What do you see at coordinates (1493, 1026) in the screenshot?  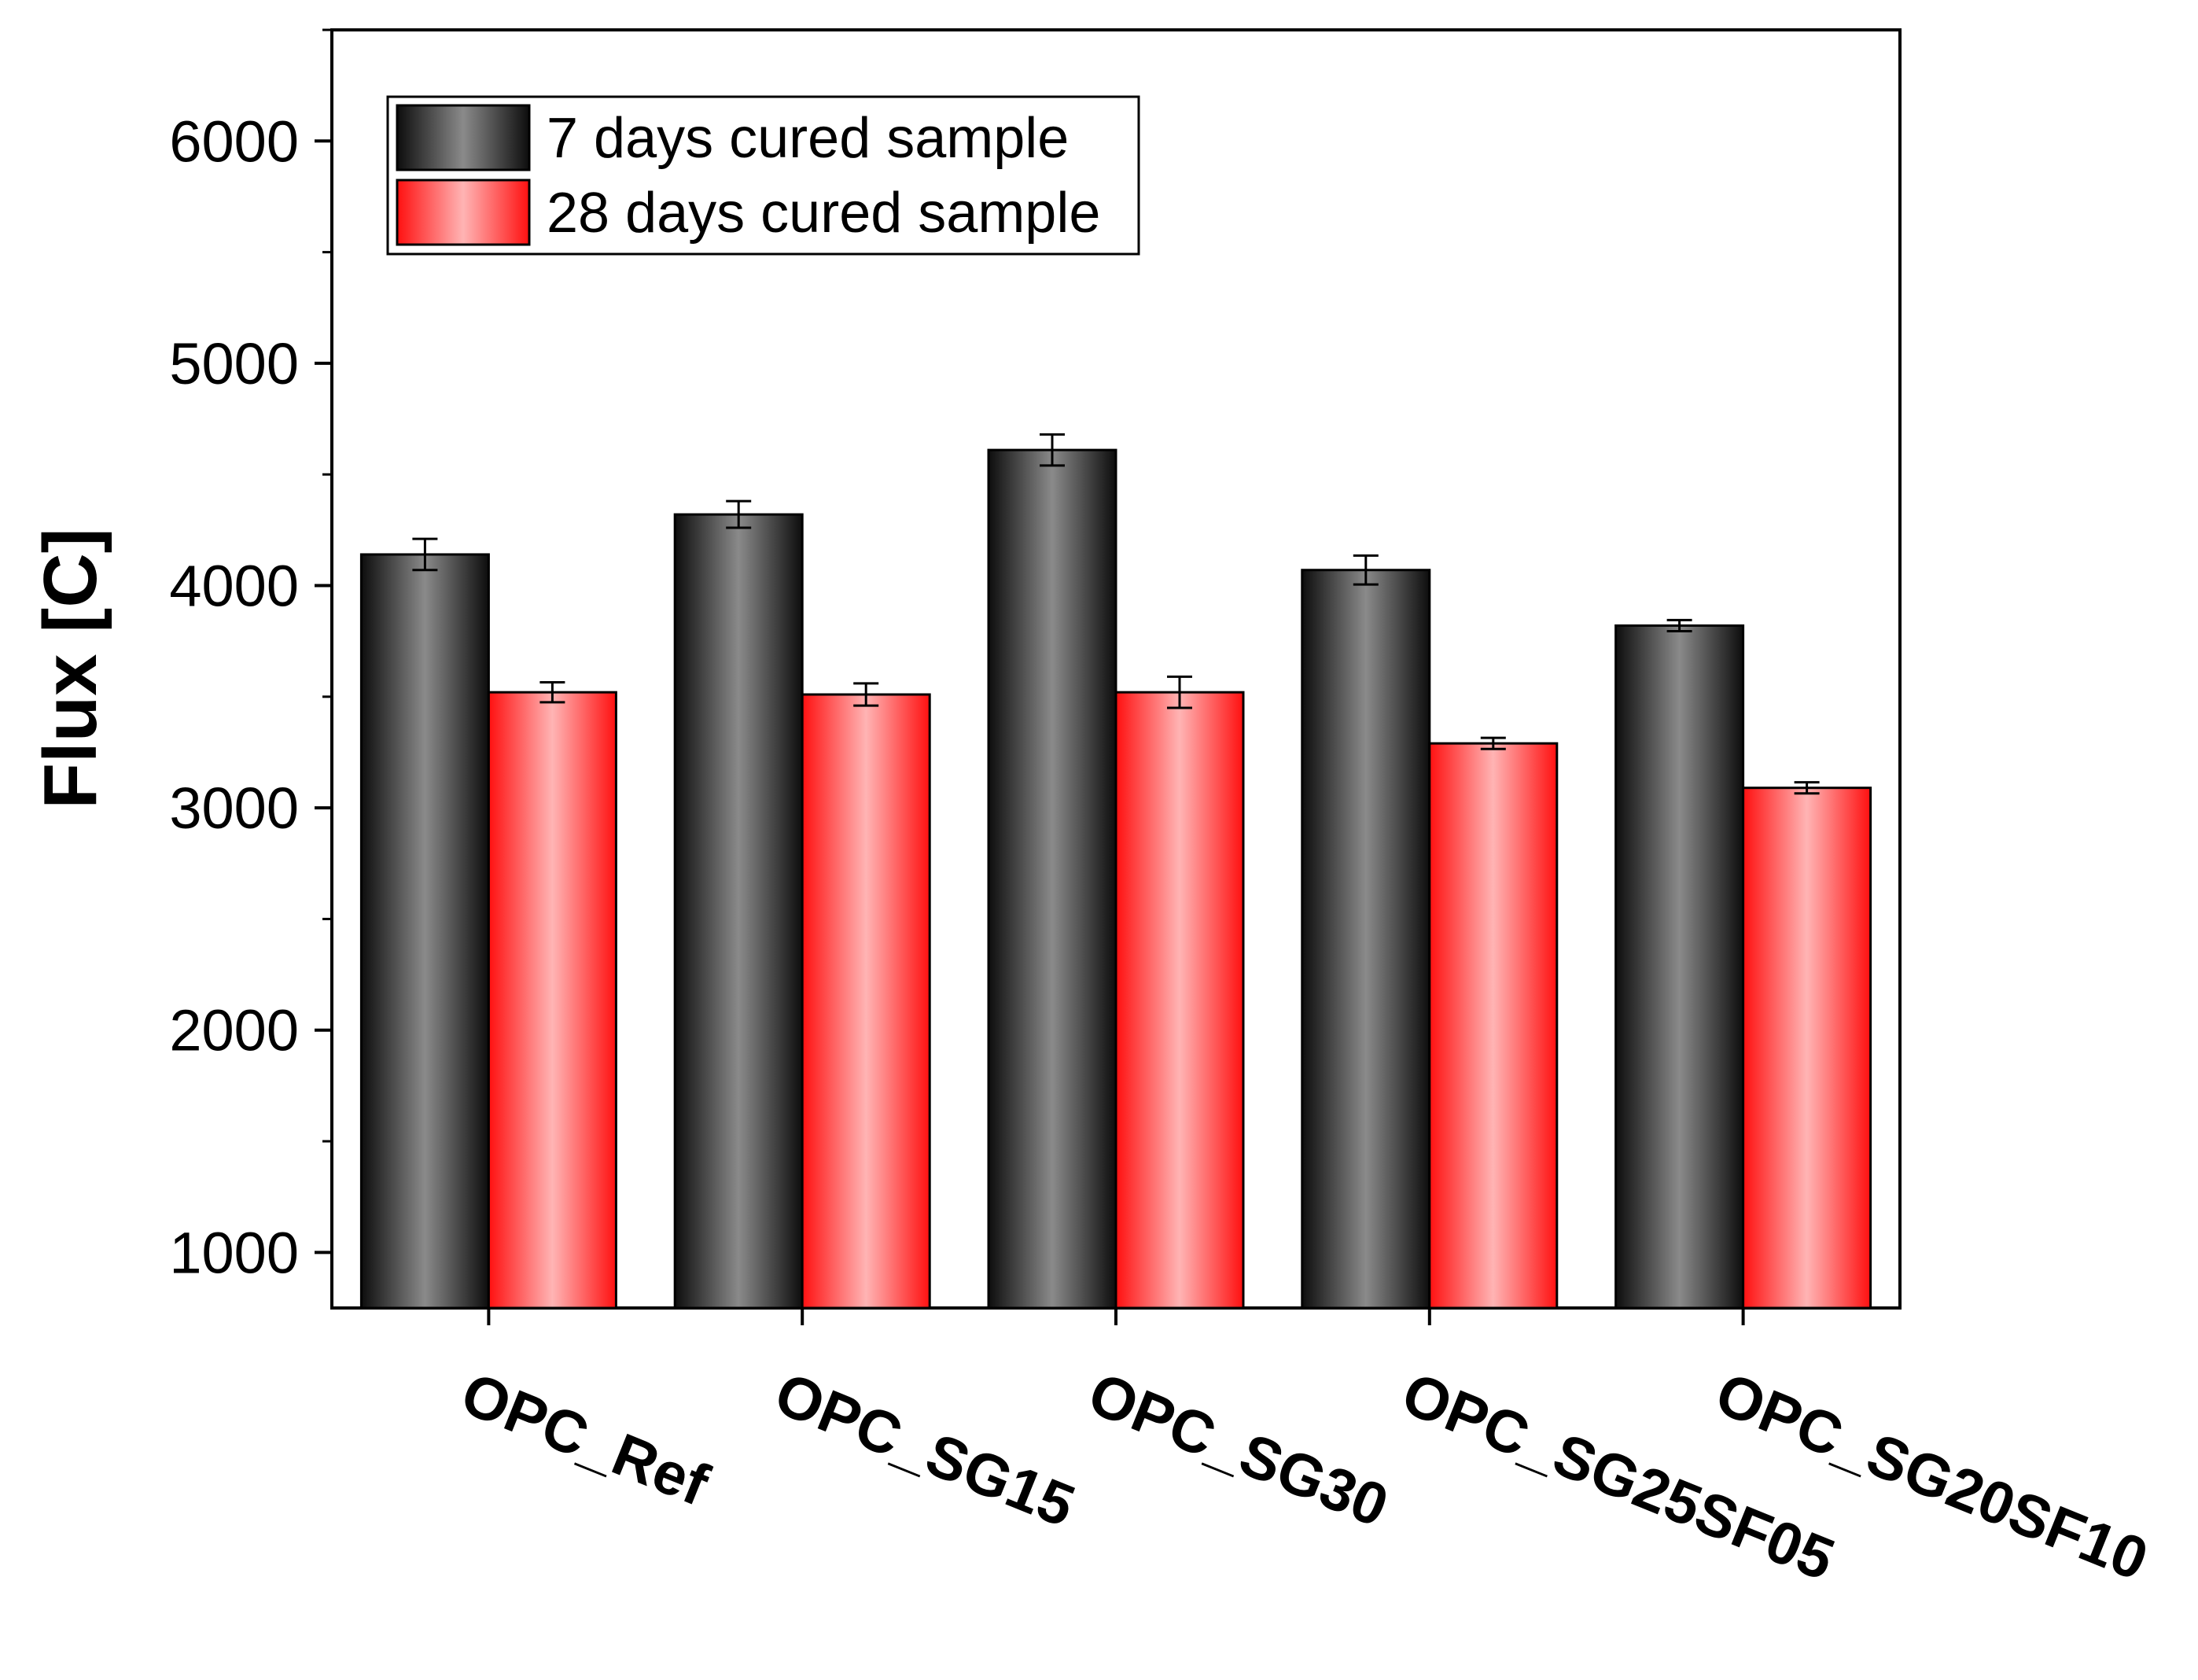 I see `bar-28d-opc-sg25sf05` at bounding box center [1493, 1026].